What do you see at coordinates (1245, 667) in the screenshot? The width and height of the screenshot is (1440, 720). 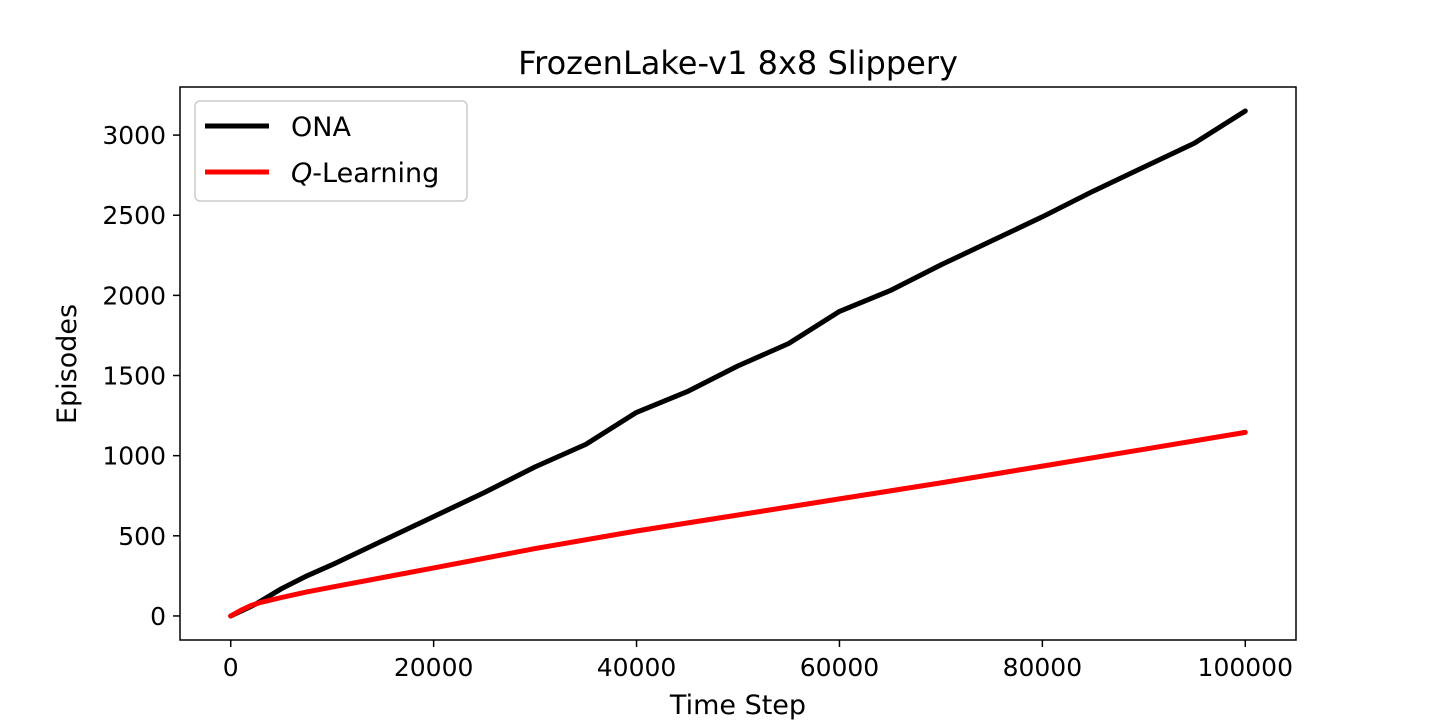 I see `x-tick-label: 100000` at bounding box center [1245, 667].